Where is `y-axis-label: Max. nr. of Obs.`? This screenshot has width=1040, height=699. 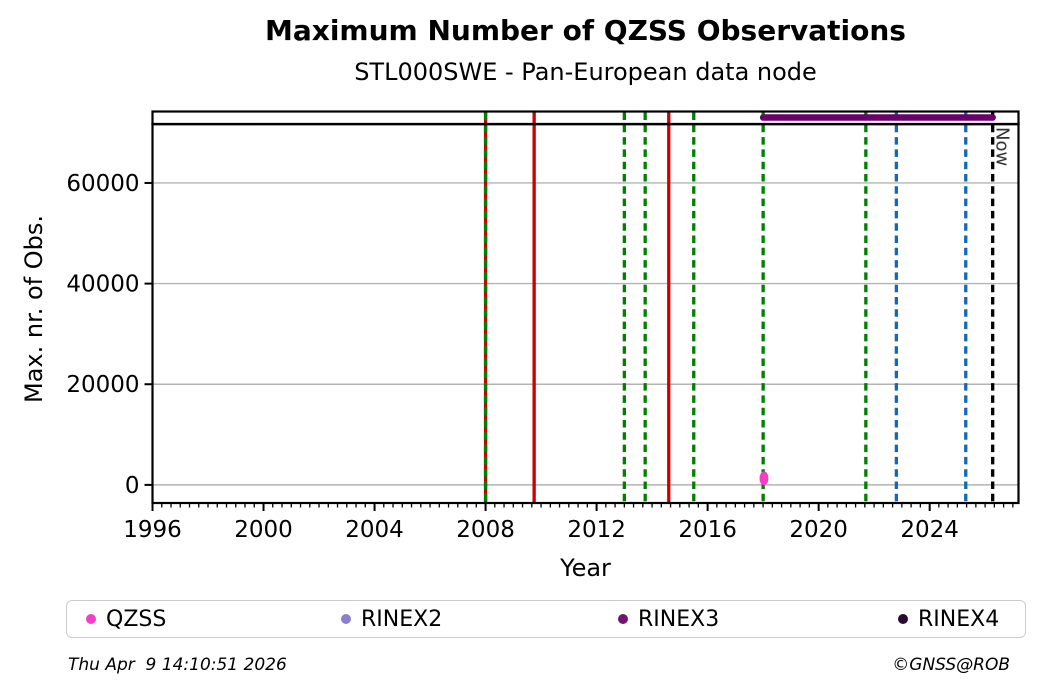
y-axis-label: Max. nr. of Obs. is located at coordinates (34, 309).